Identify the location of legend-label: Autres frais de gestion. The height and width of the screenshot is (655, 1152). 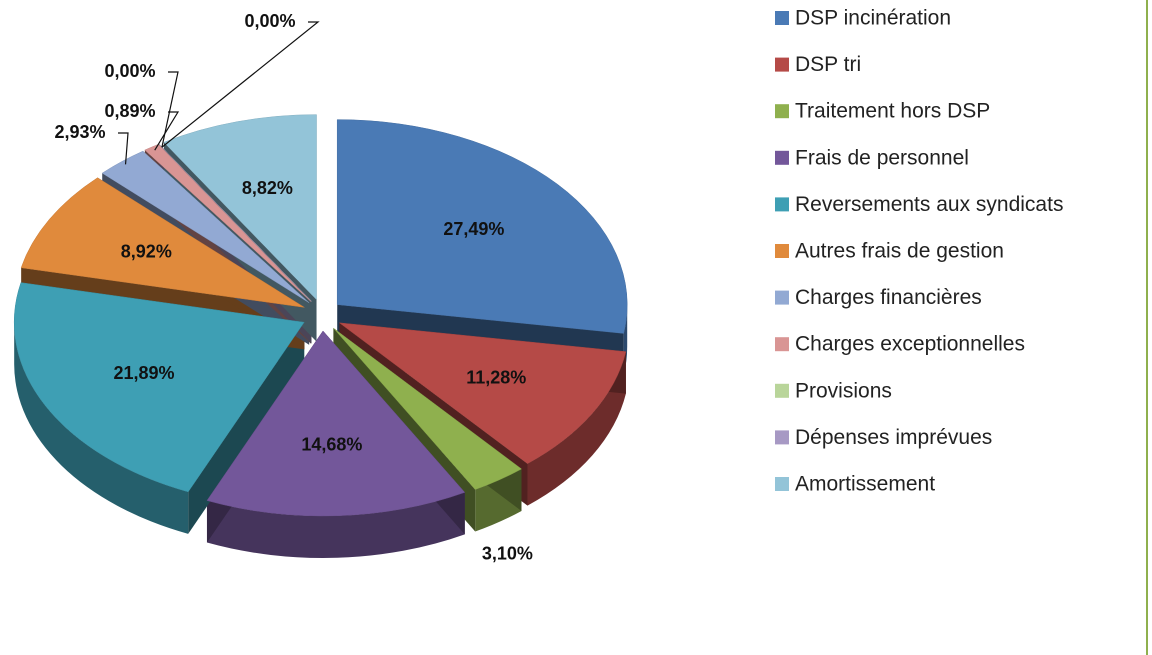
(899, 251).